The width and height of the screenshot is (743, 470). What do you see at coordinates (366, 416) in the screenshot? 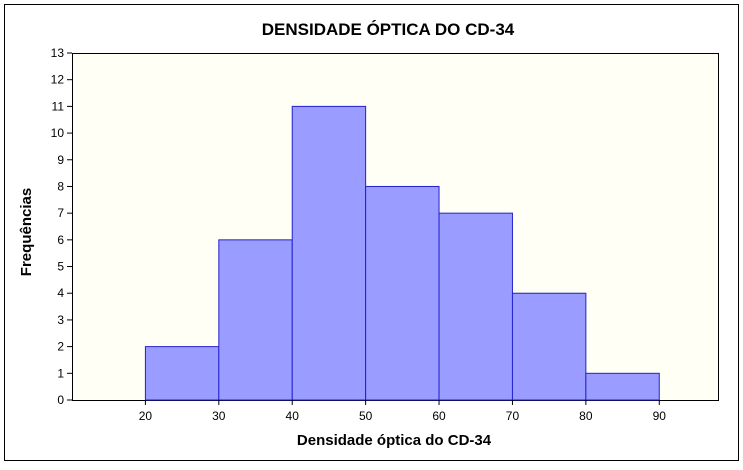
I see `x-tick-label: 50` at bounding box center [366, 416].